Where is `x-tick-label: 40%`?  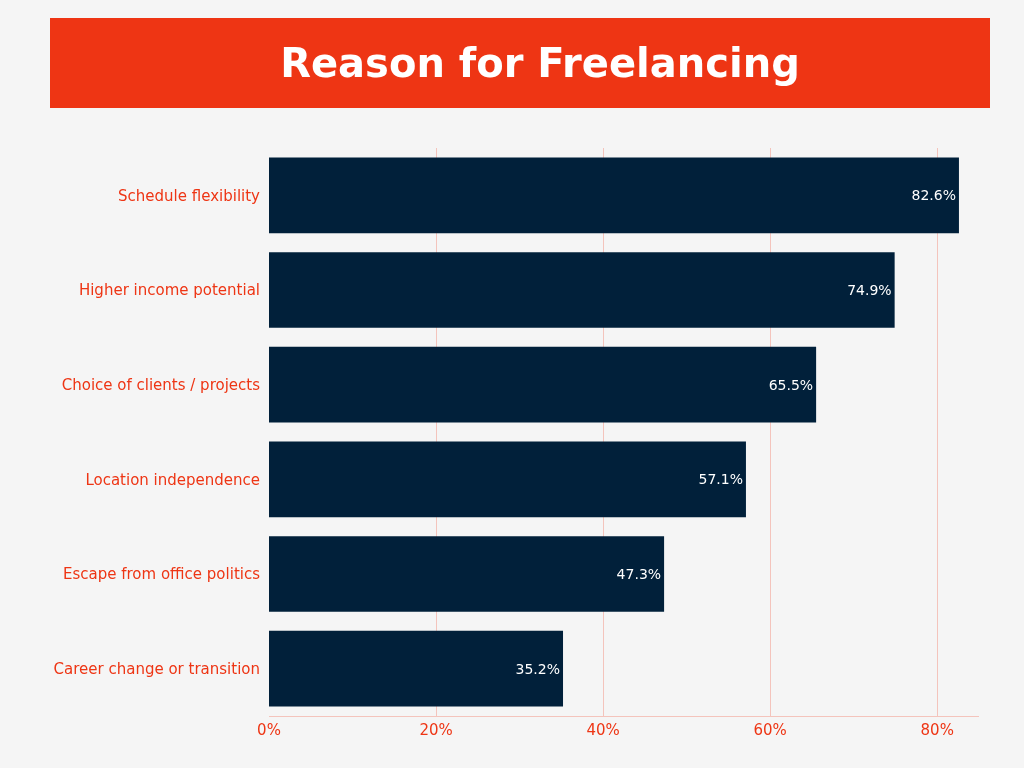
x-tick-label: 40% is located at coordinates (603, 730).